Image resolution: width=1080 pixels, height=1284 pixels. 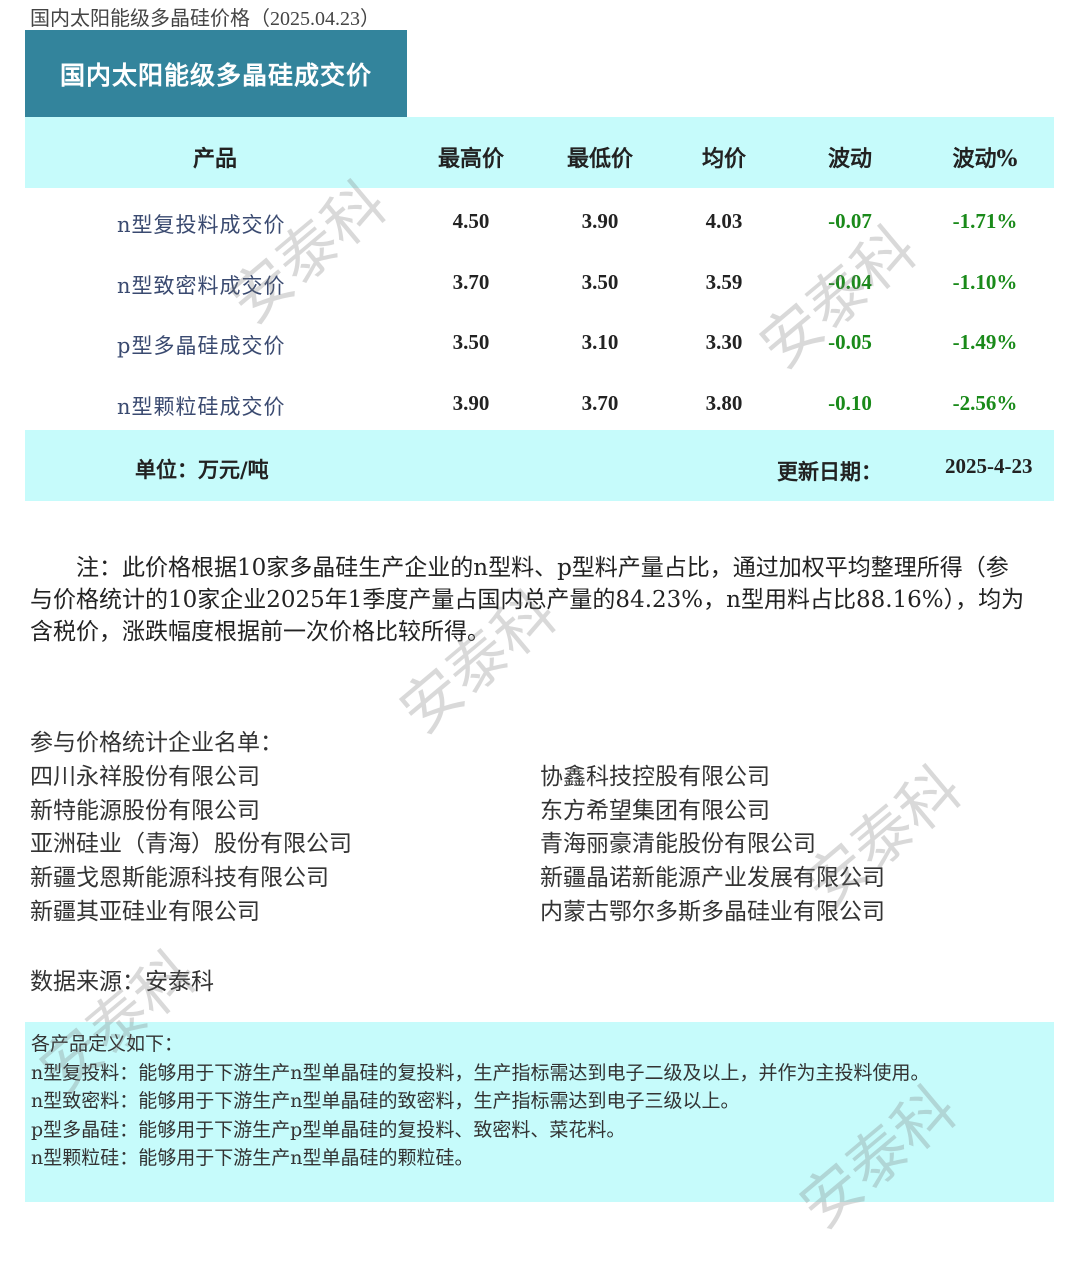 I want to click on table-row: p型多晶硅成交价 3.50 3.10 3.30 -0.05 -1.49%, so click(x=539, y=342).